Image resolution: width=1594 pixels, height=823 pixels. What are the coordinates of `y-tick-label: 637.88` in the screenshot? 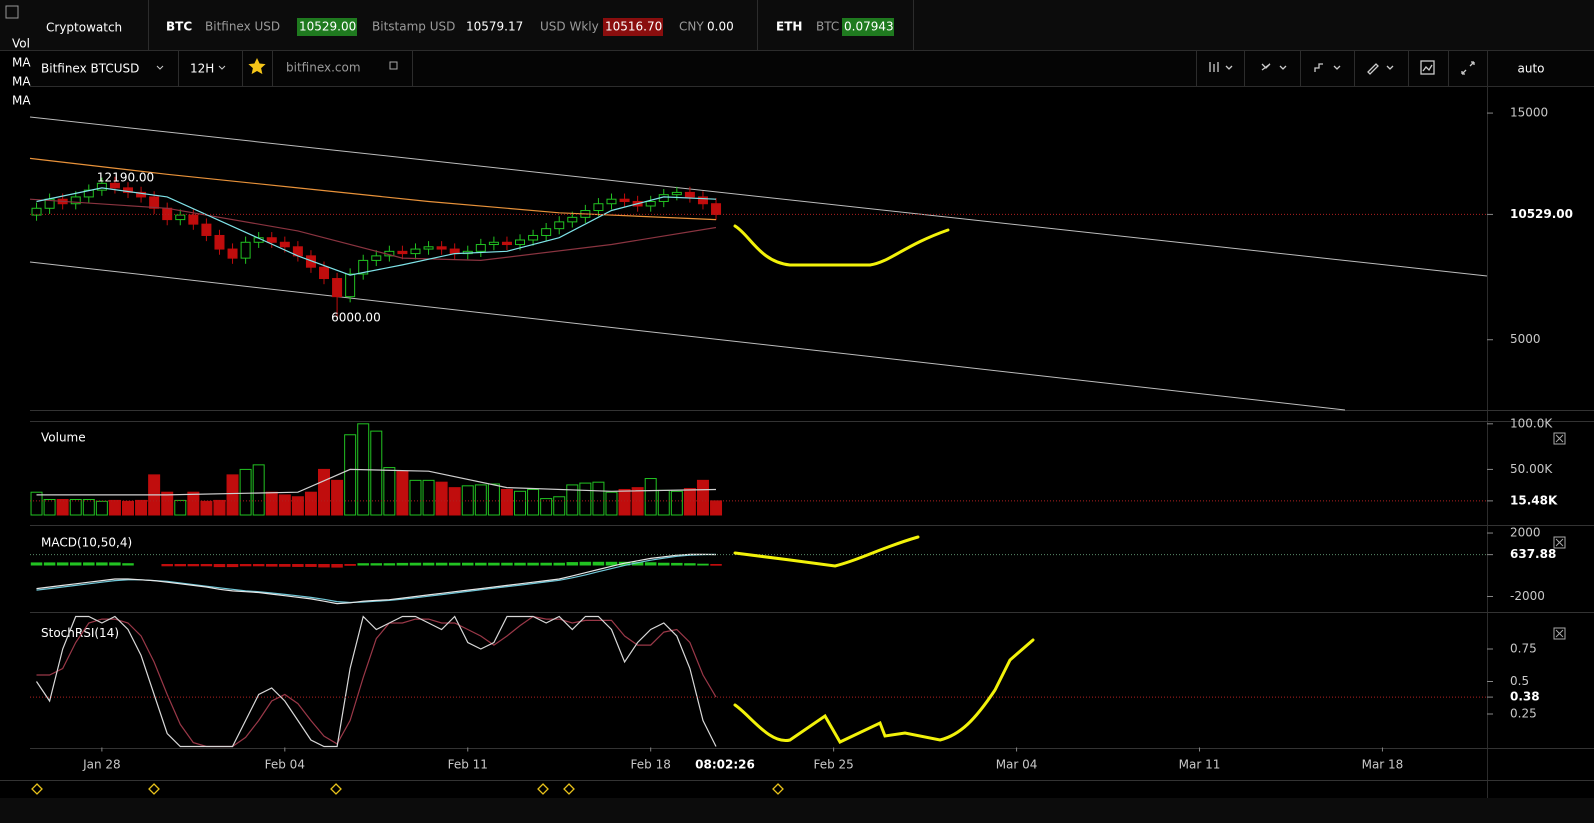 It's located at (1533, 554).